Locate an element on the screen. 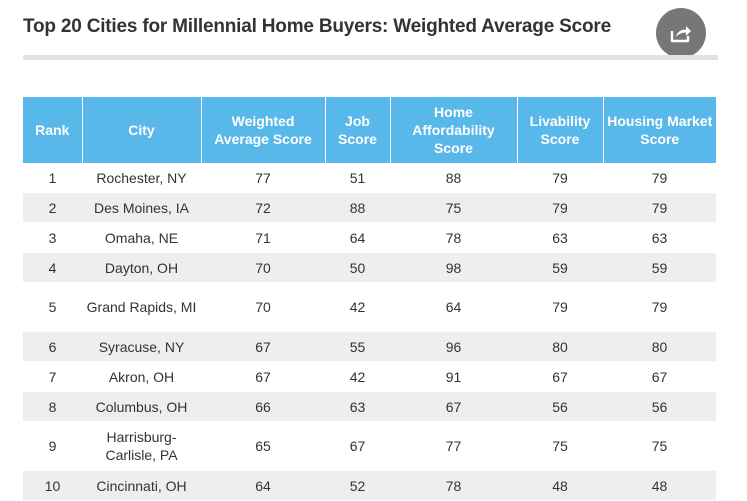 This screenshot has height=501, width=747. table-row: 9 Harrisburg-Carlisle, PA 65 67 77 75 75 is located at coordinates (369, 446).